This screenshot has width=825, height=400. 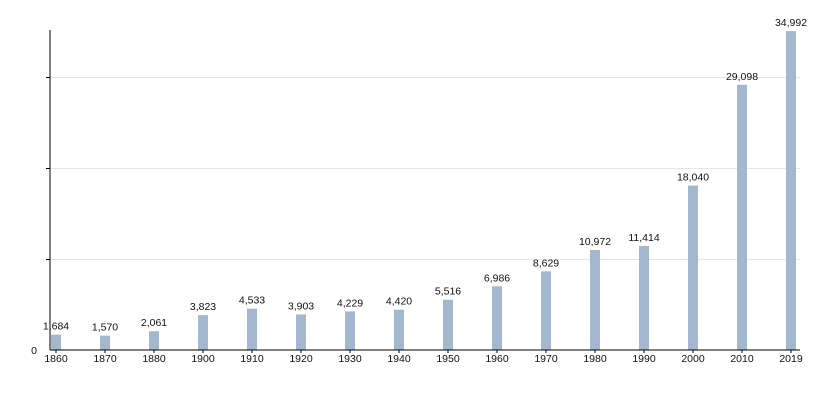 I want to click on x-tick-label-1880: 1880, so click(x=154, y=359).